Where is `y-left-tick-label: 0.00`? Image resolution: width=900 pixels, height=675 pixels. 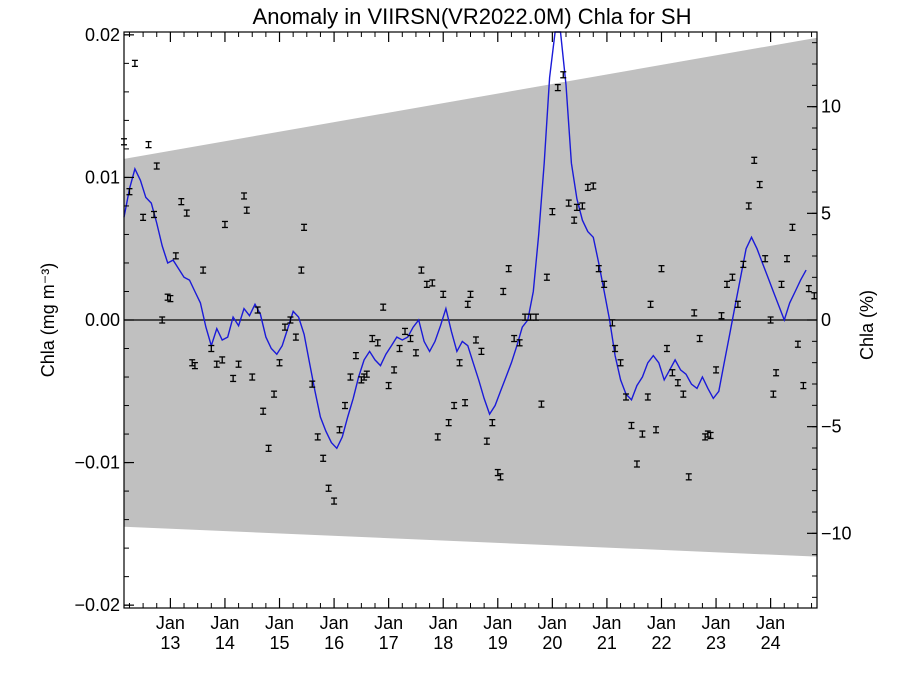 y-left-tick-label: 0.00 is located at coordinates (102, 320).